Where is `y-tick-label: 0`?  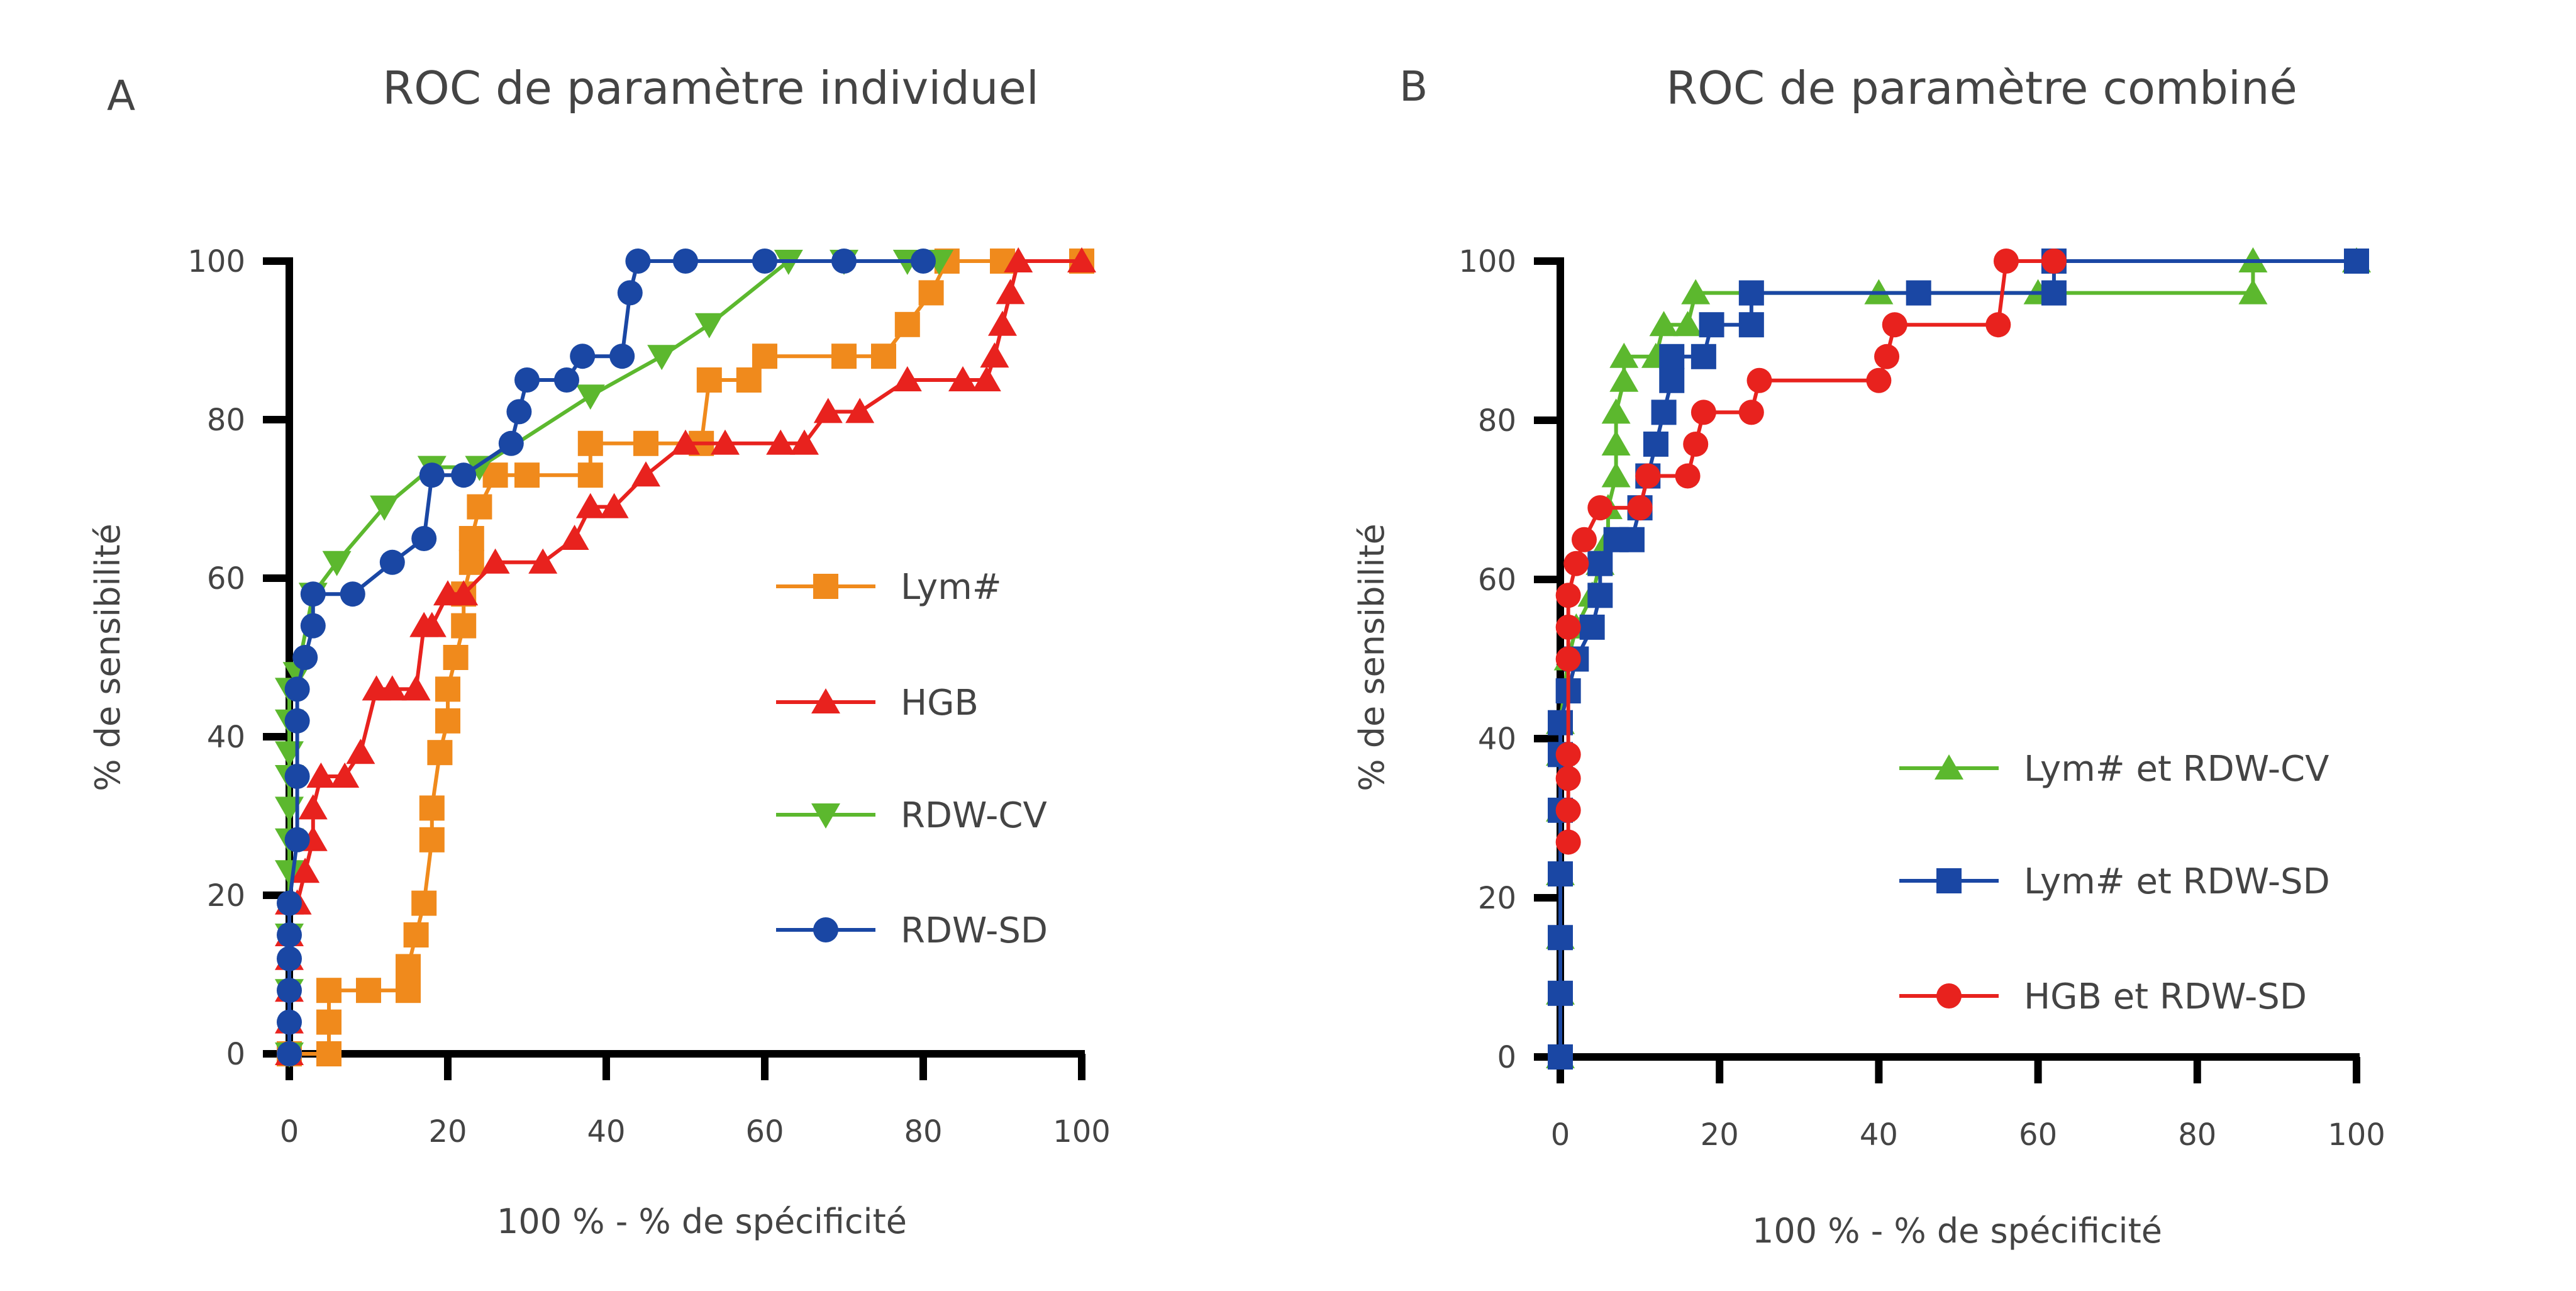 y-tick-label: 0 is located at coordinates (235, 1054).